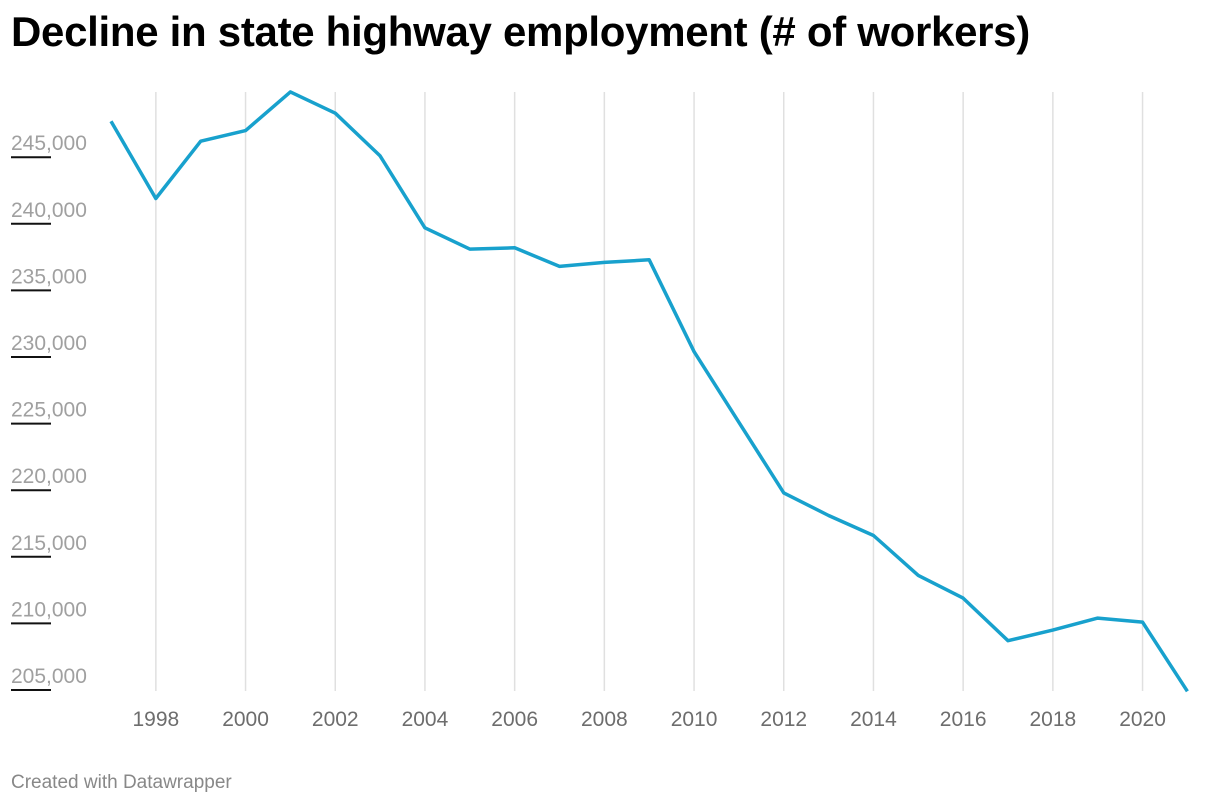  Describe the element at coordinates (49, 543) in the screenshot. I see `y-tick-label: 215,000` at that location.